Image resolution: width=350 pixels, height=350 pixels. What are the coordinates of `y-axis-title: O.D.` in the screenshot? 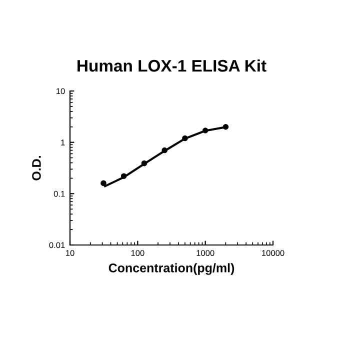 It's located at (36, 168).